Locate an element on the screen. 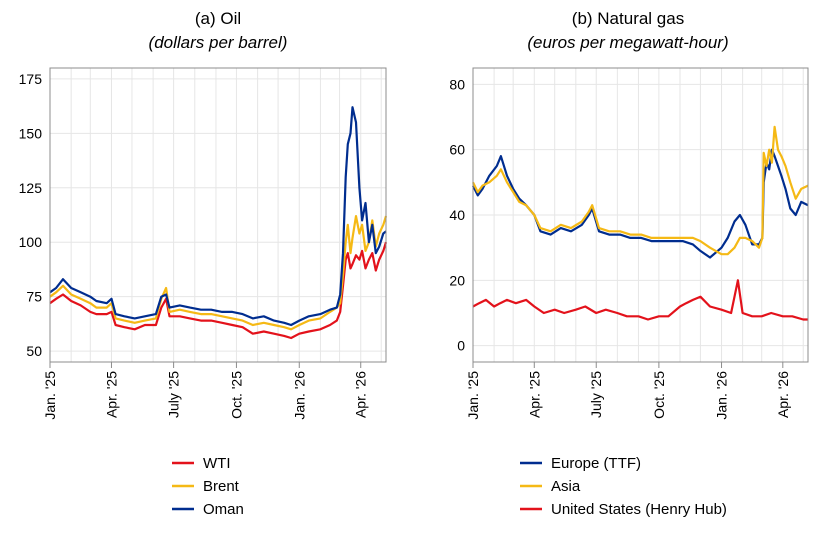  oil-legend-label-oman: Oman is located at coordinates (223, 509).